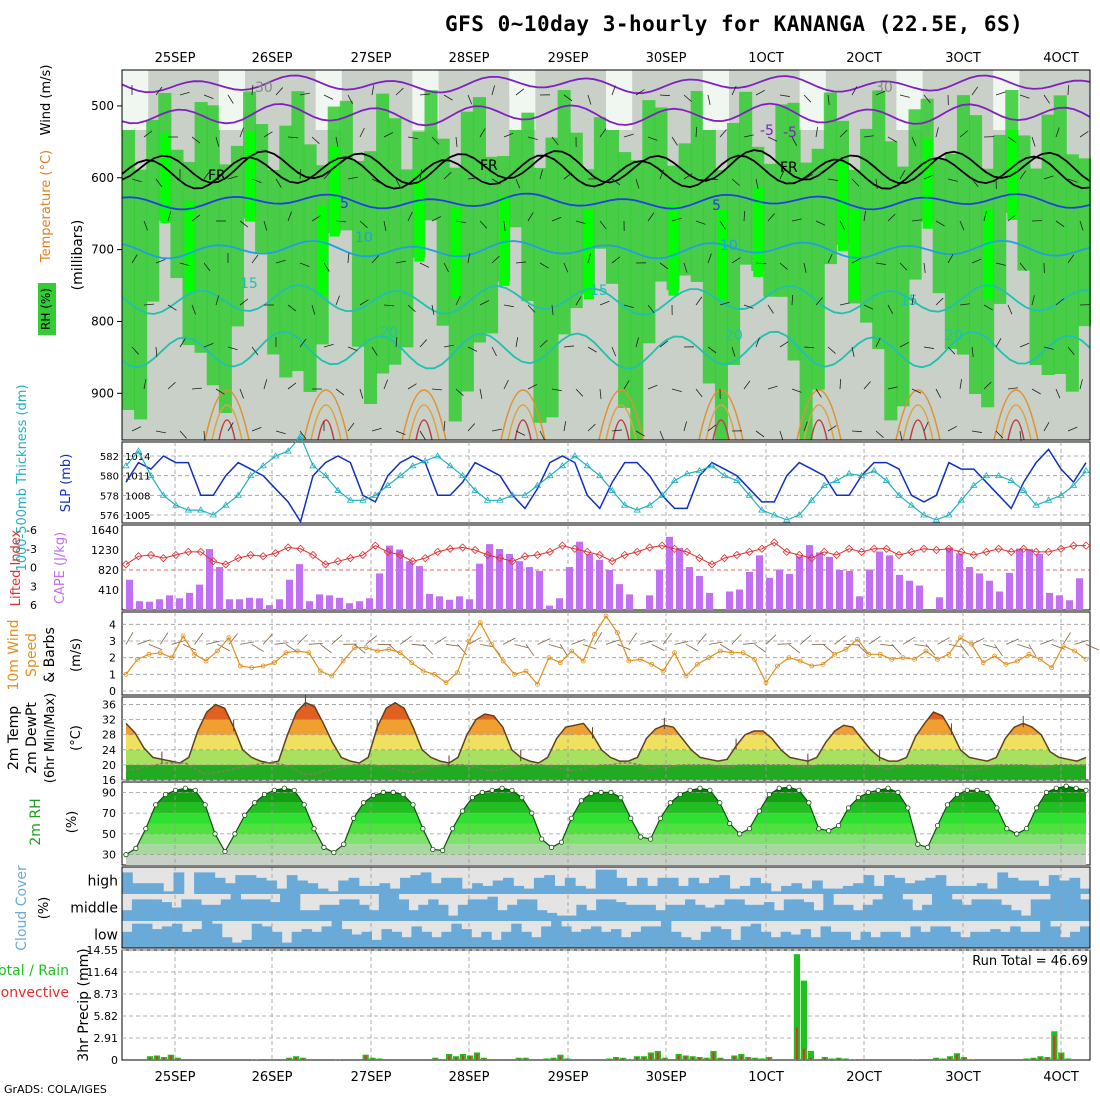 The image size is (1100, 1100). I want to click on contour-label: 15, so click(249, 284).